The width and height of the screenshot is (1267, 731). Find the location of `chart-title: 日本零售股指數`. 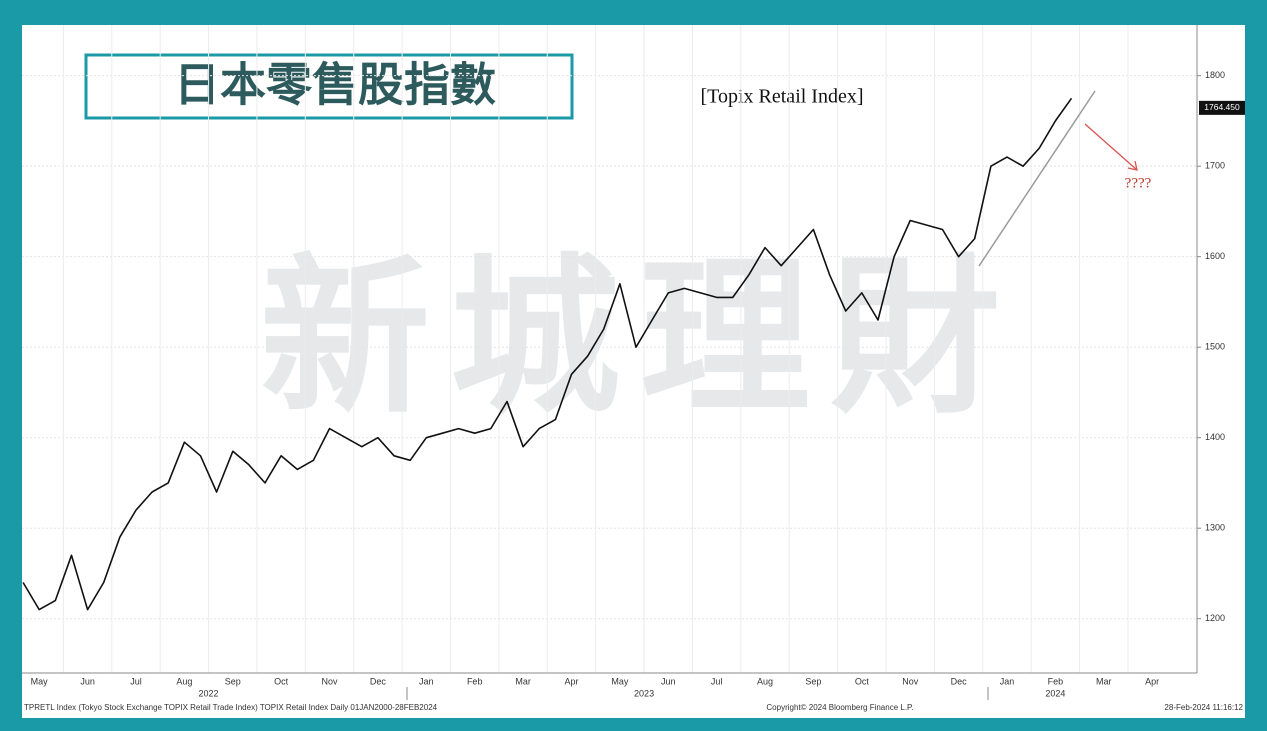

chart-title: 日本零售股指數 is located at coordinates (335, 85).